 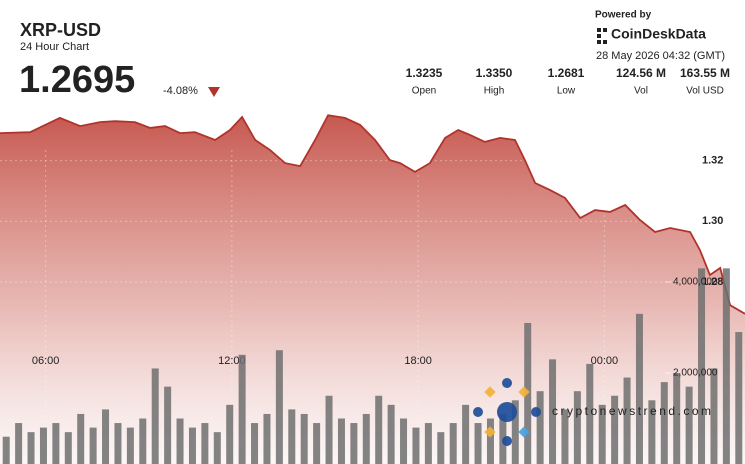 I want to click on powered-by: Powered by, so click(x=623, y=15).